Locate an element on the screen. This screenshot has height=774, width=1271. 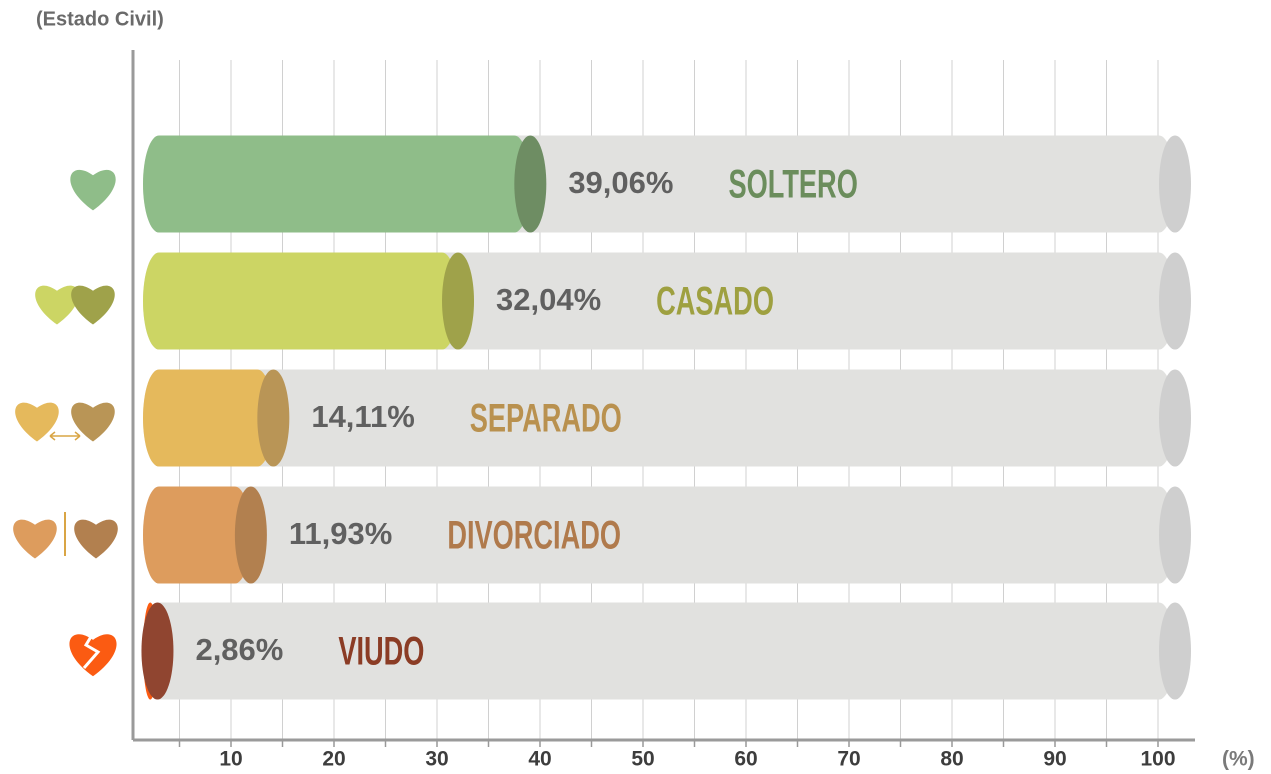
x-tick-label: 20 is located at coordinates (333, 759).